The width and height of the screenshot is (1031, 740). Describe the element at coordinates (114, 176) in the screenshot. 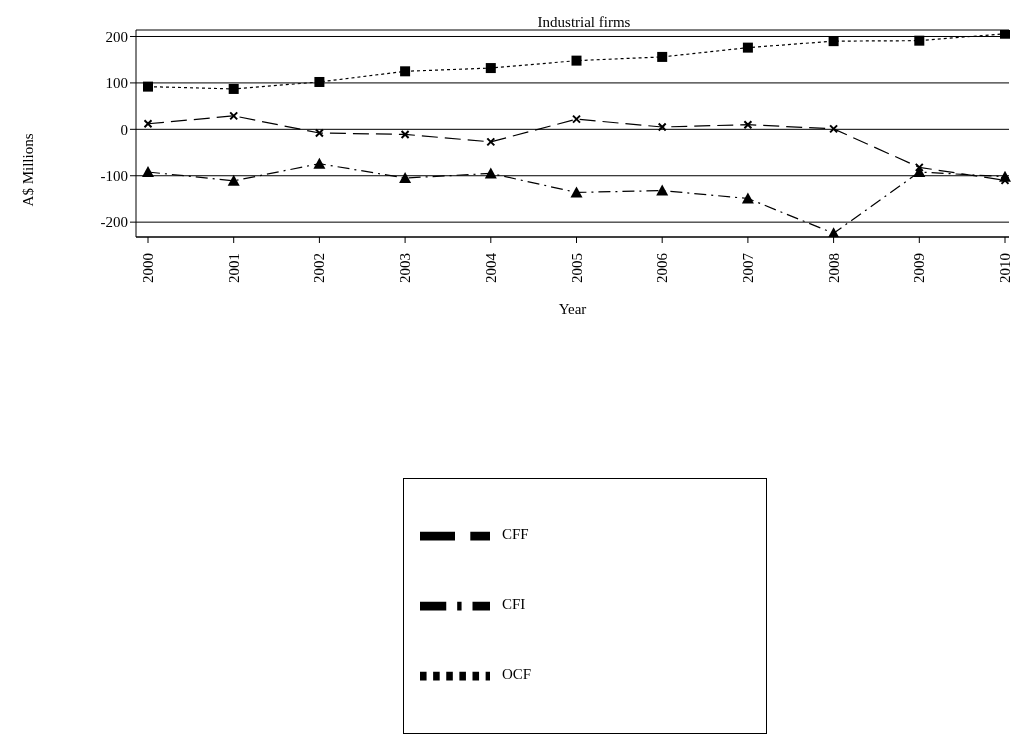

I see `y-tick-label: -100` at that location.